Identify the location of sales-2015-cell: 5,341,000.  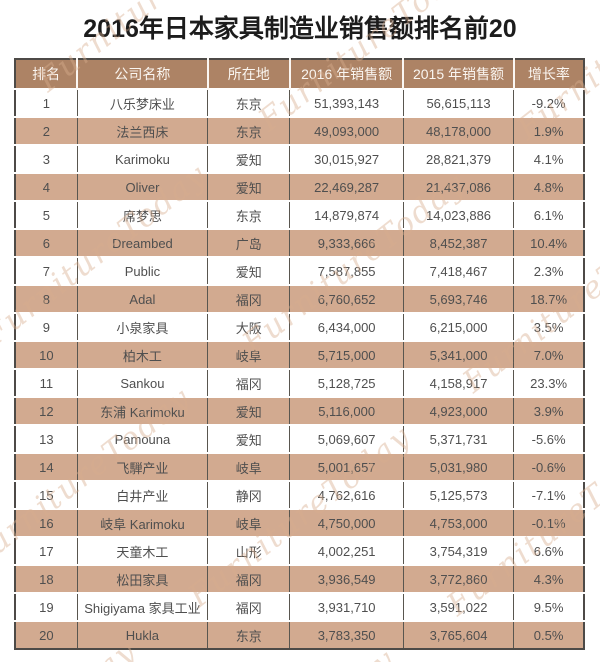
(458, 354).